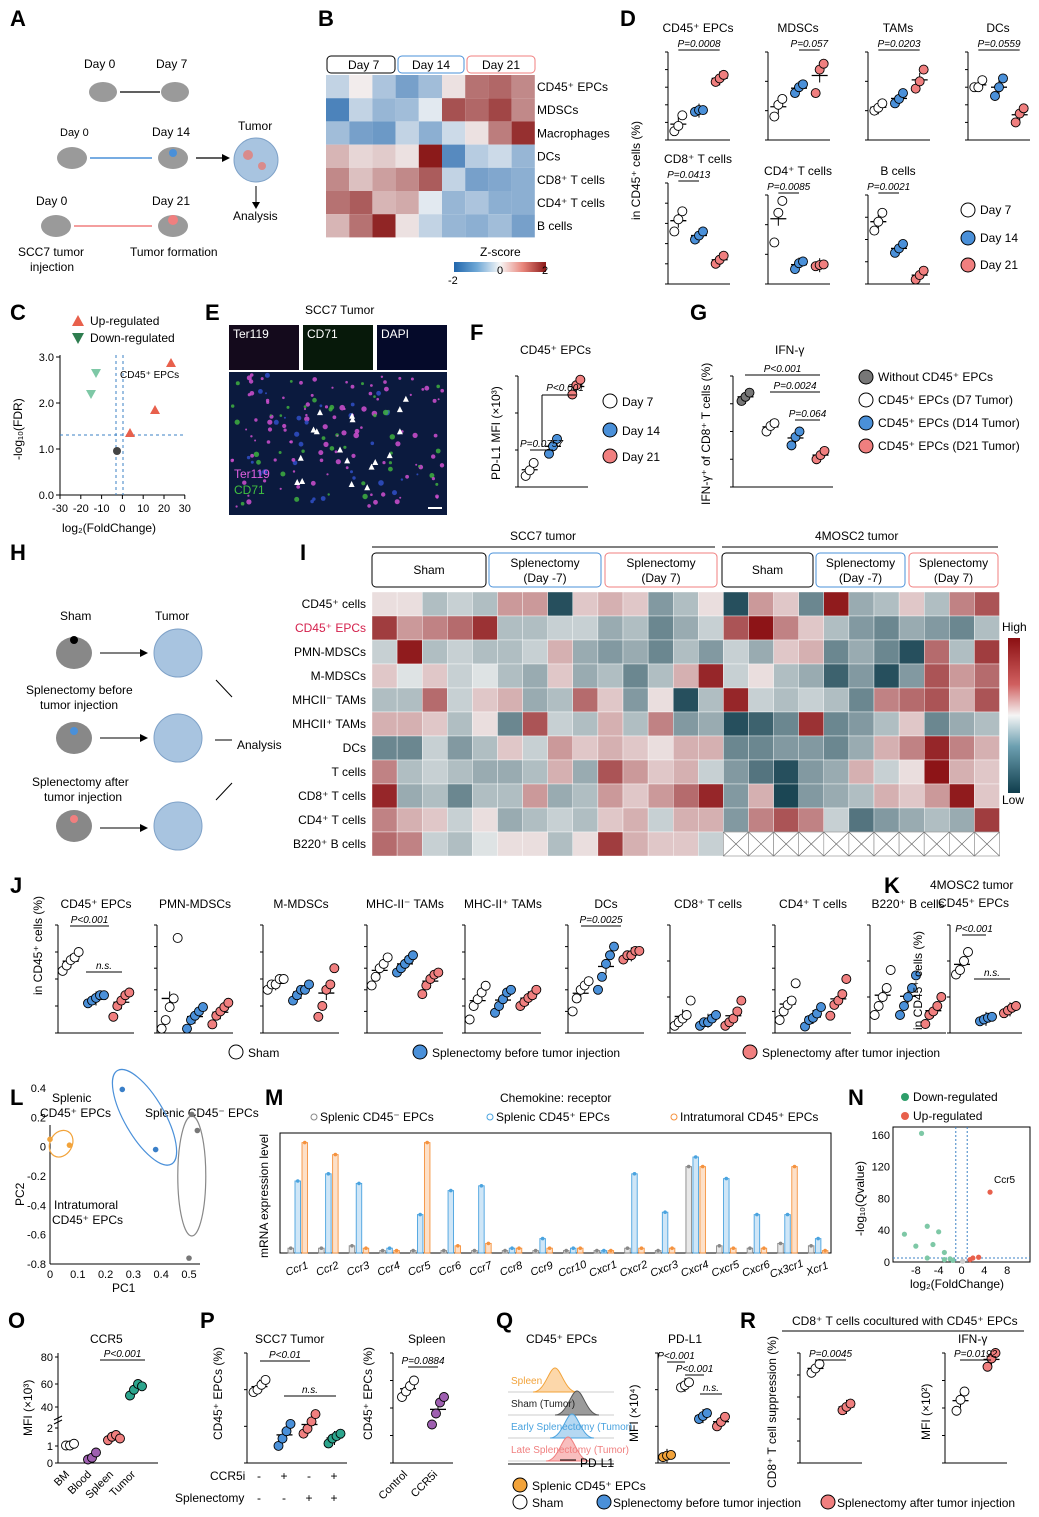  I want to click on q-pvalue: P<0.001, so click(676, 1356).